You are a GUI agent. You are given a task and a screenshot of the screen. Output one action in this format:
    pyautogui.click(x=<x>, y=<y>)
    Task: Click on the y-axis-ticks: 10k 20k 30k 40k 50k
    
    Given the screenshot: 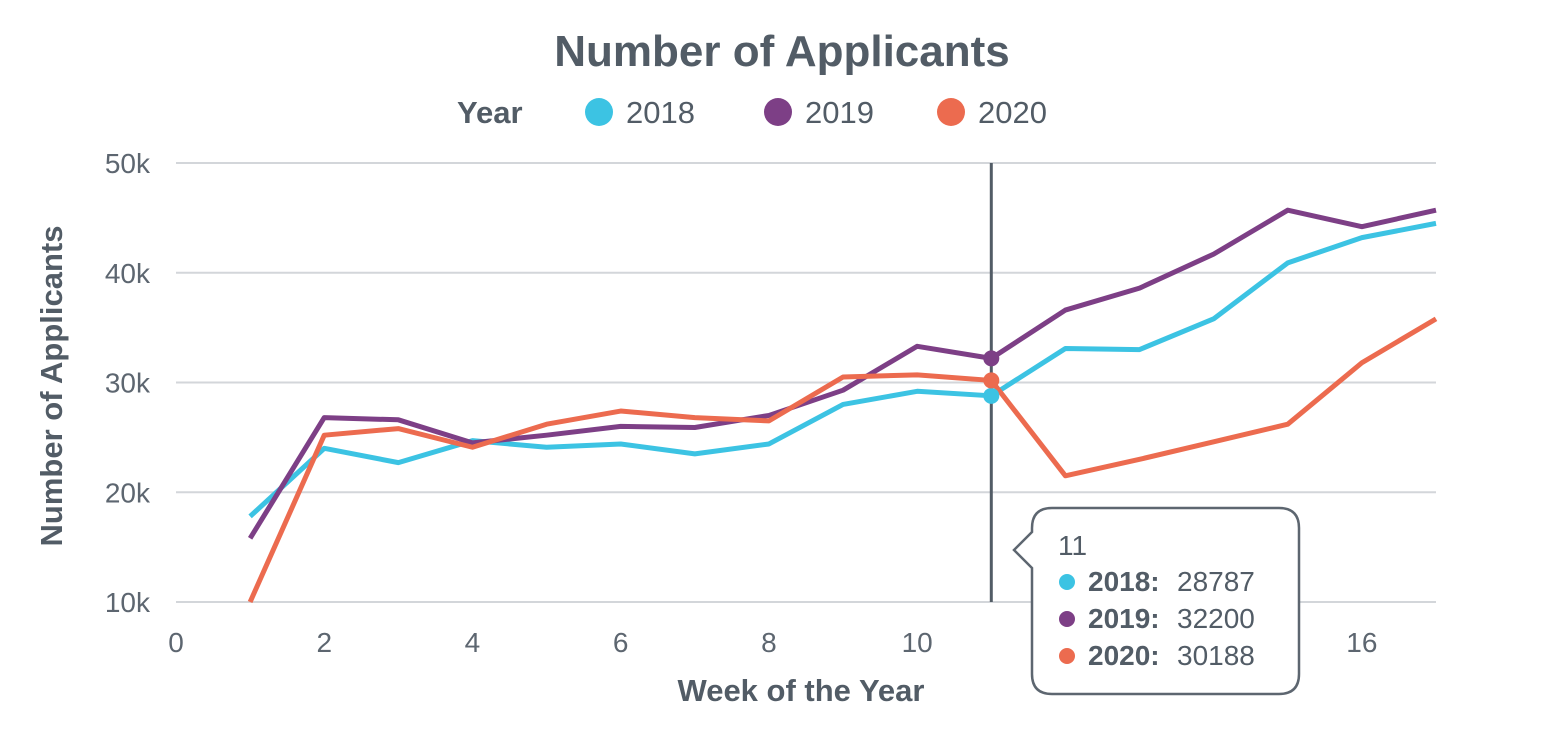 What is the action you would take?
    pyautogui.click(x=128, y=383)
    